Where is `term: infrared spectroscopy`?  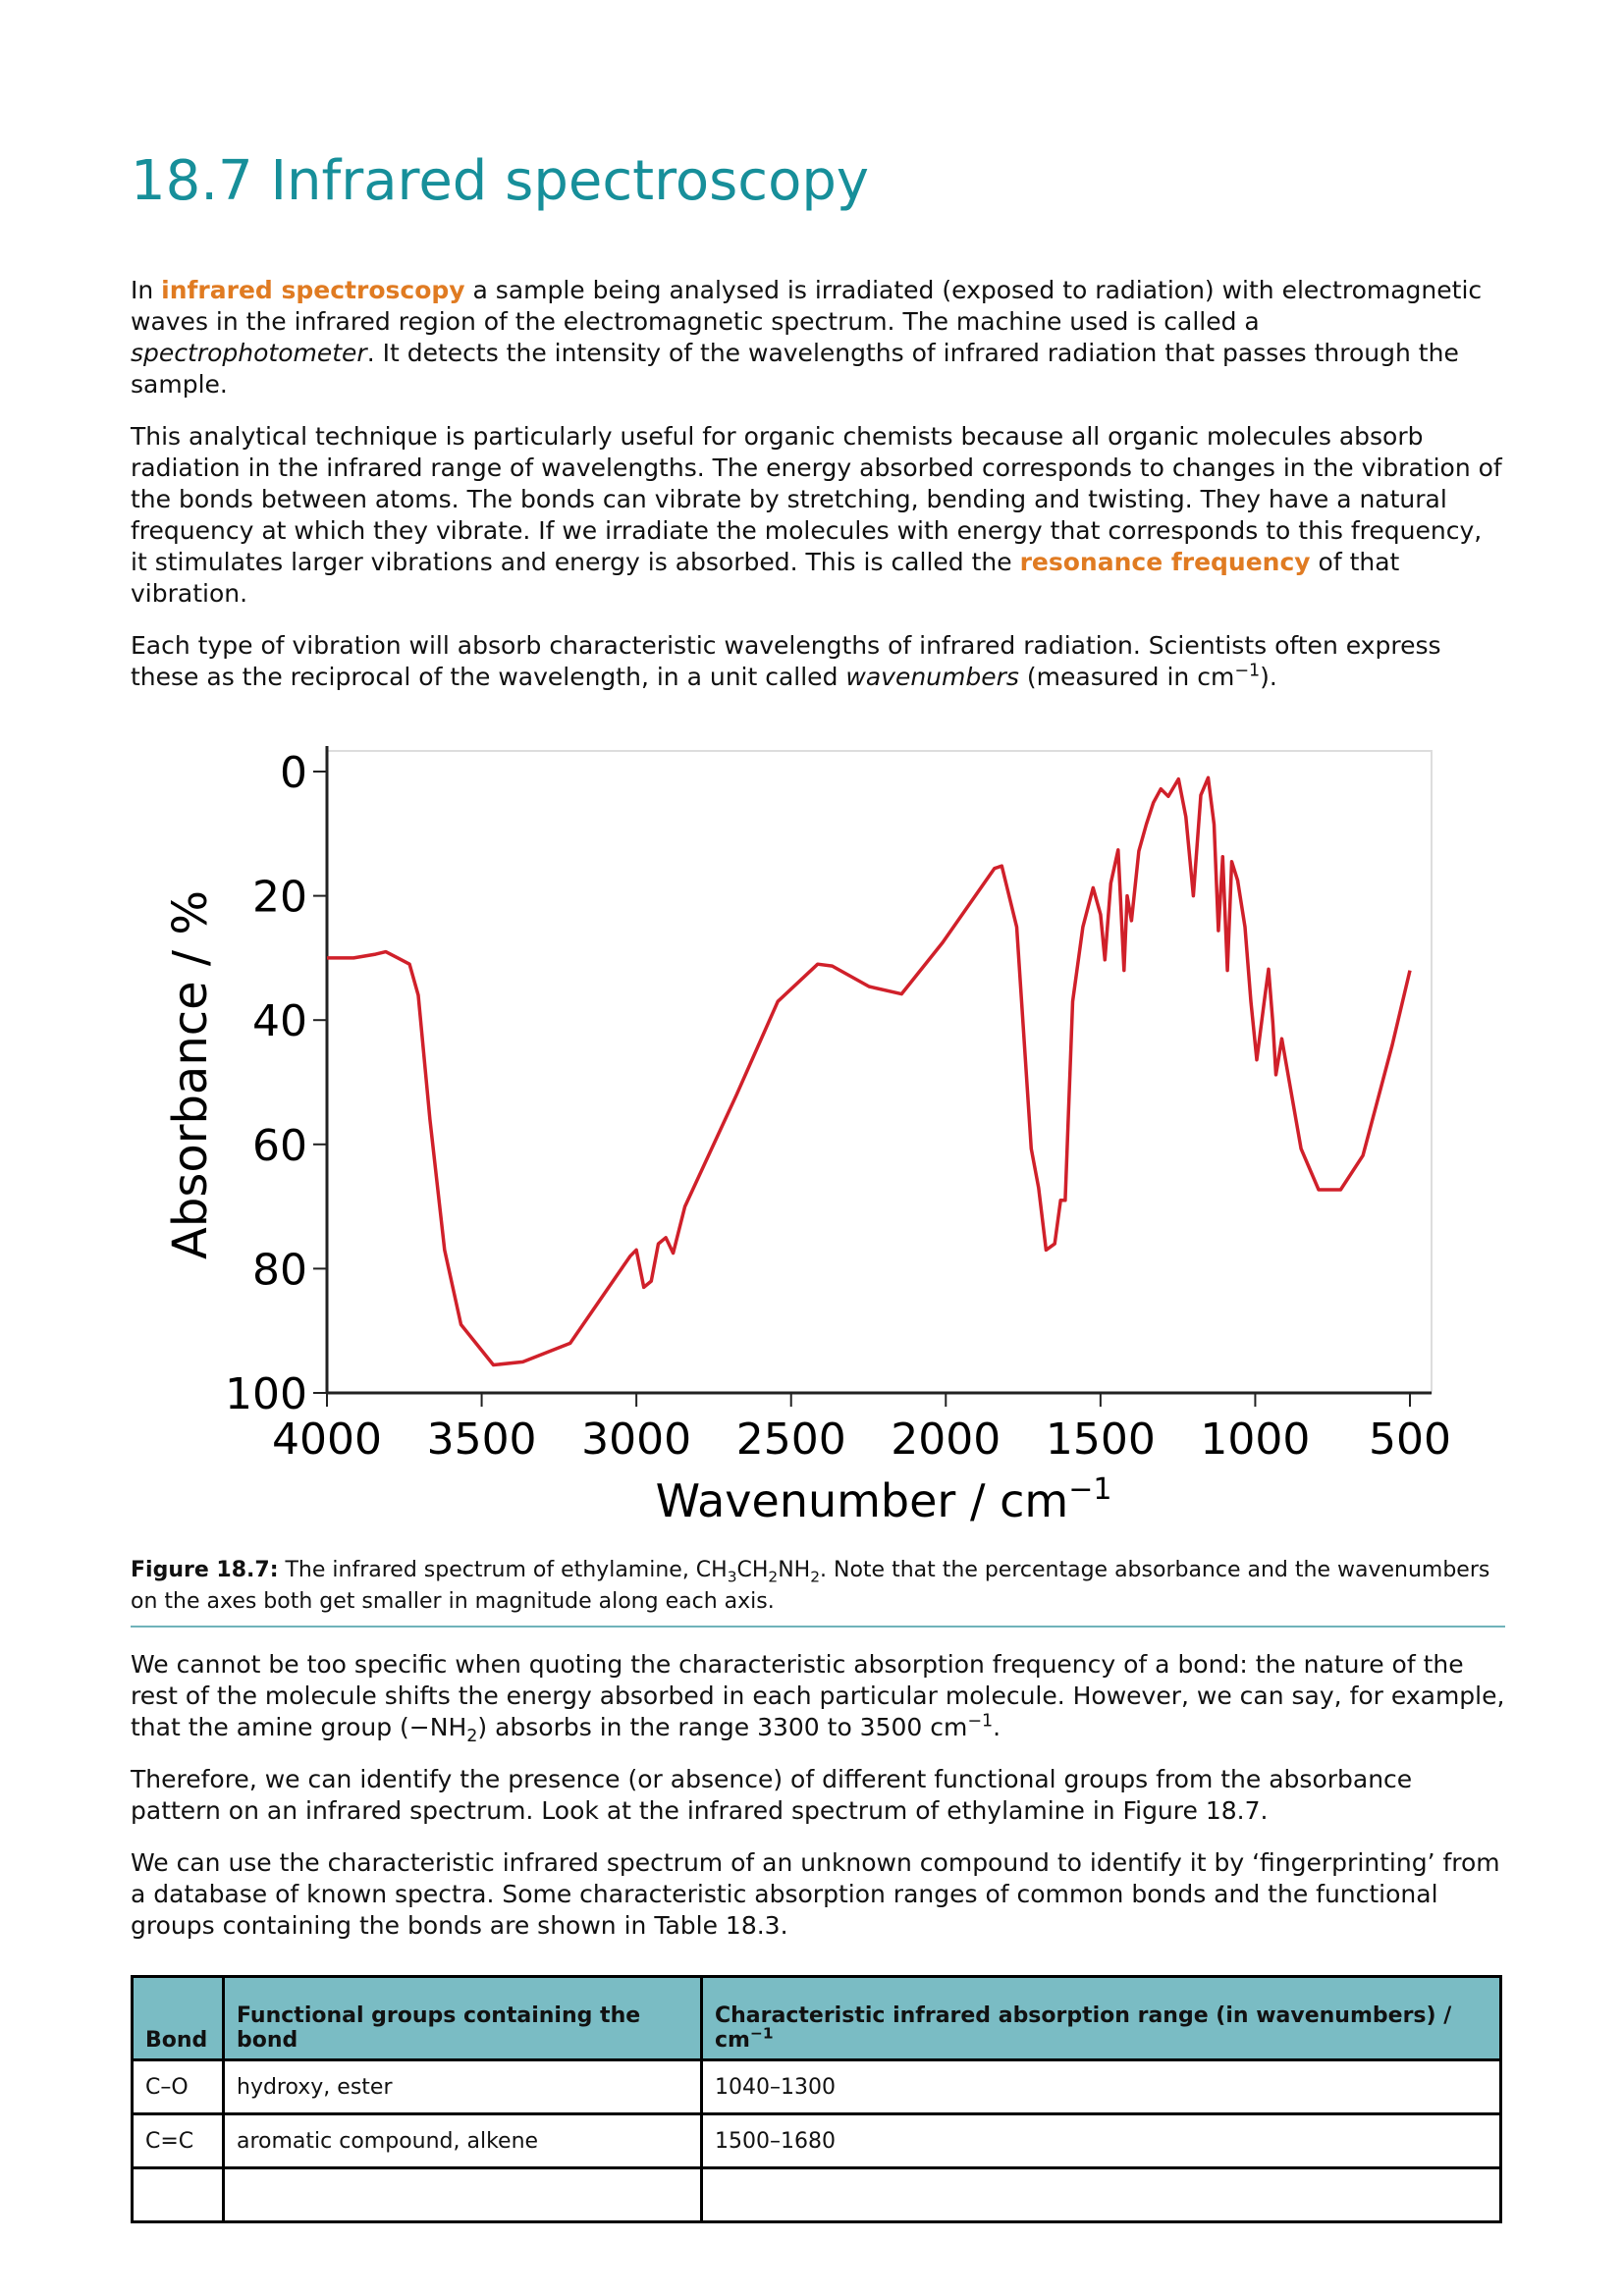 term: infrared spectroscopy is located at coordinates (313, 290).